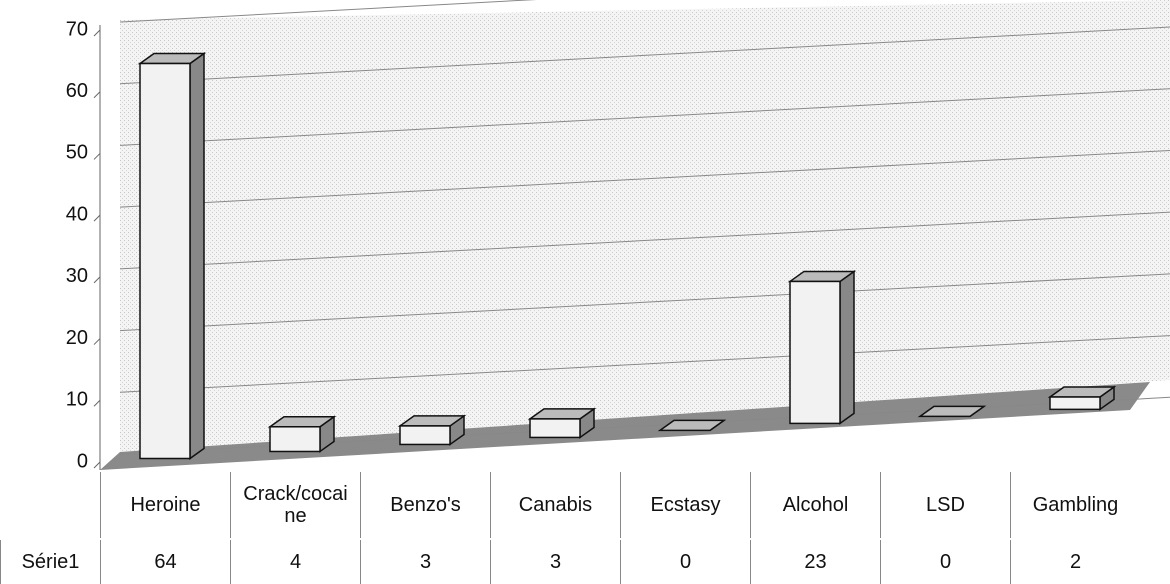 This screenshot has height=584, width=1170. I want to click on data-table-value: 23, so click(815, 562).